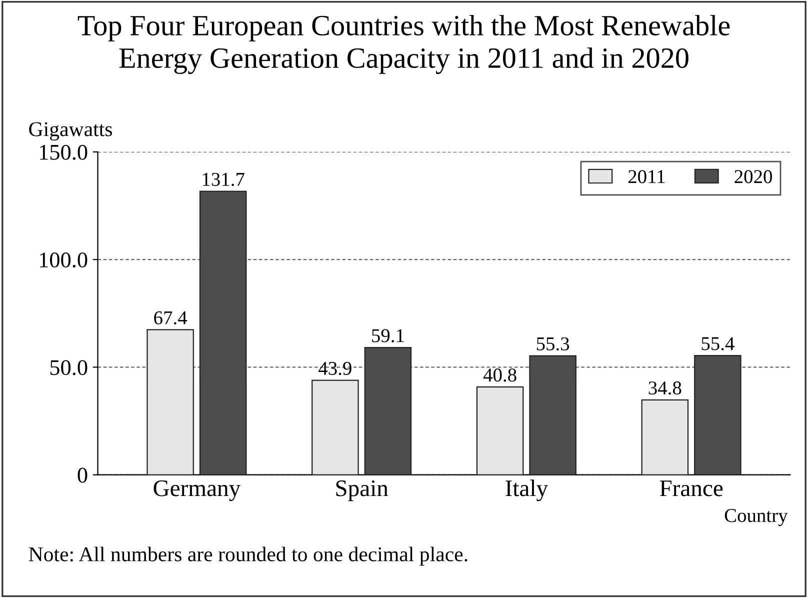 This screenshot has height=598, width=808. What do you see at coordinates (70, 131) in the screenshot?
I see `y-axis-title: Gigawatts` at bounding box center [70, 131].